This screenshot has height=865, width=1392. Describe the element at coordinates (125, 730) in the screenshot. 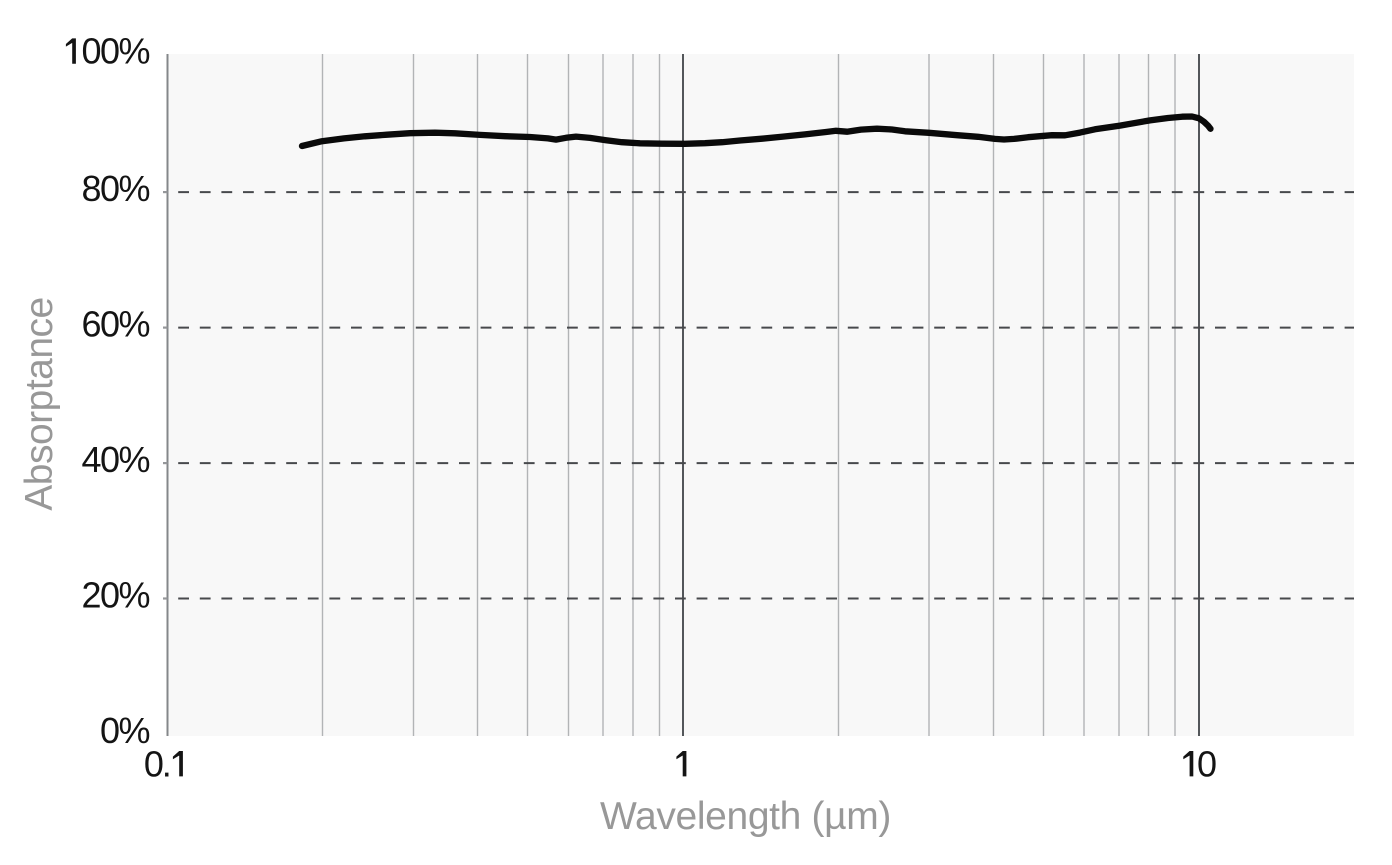

I see `svg-text: 0%` at that location.